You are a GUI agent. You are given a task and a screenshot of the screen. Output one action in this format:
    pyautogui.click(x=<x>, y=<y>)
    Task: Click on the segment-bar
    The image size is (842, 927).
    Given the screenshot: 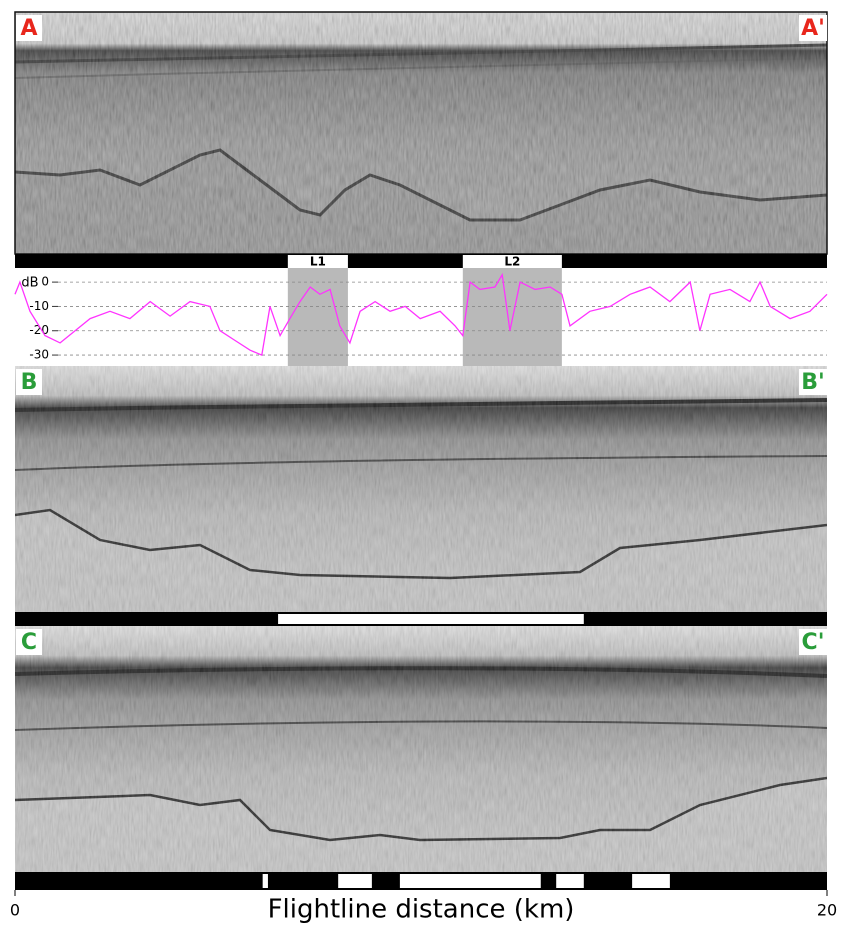 What is the action you would take?
    pyautogui.click(x=421, y=261)
    